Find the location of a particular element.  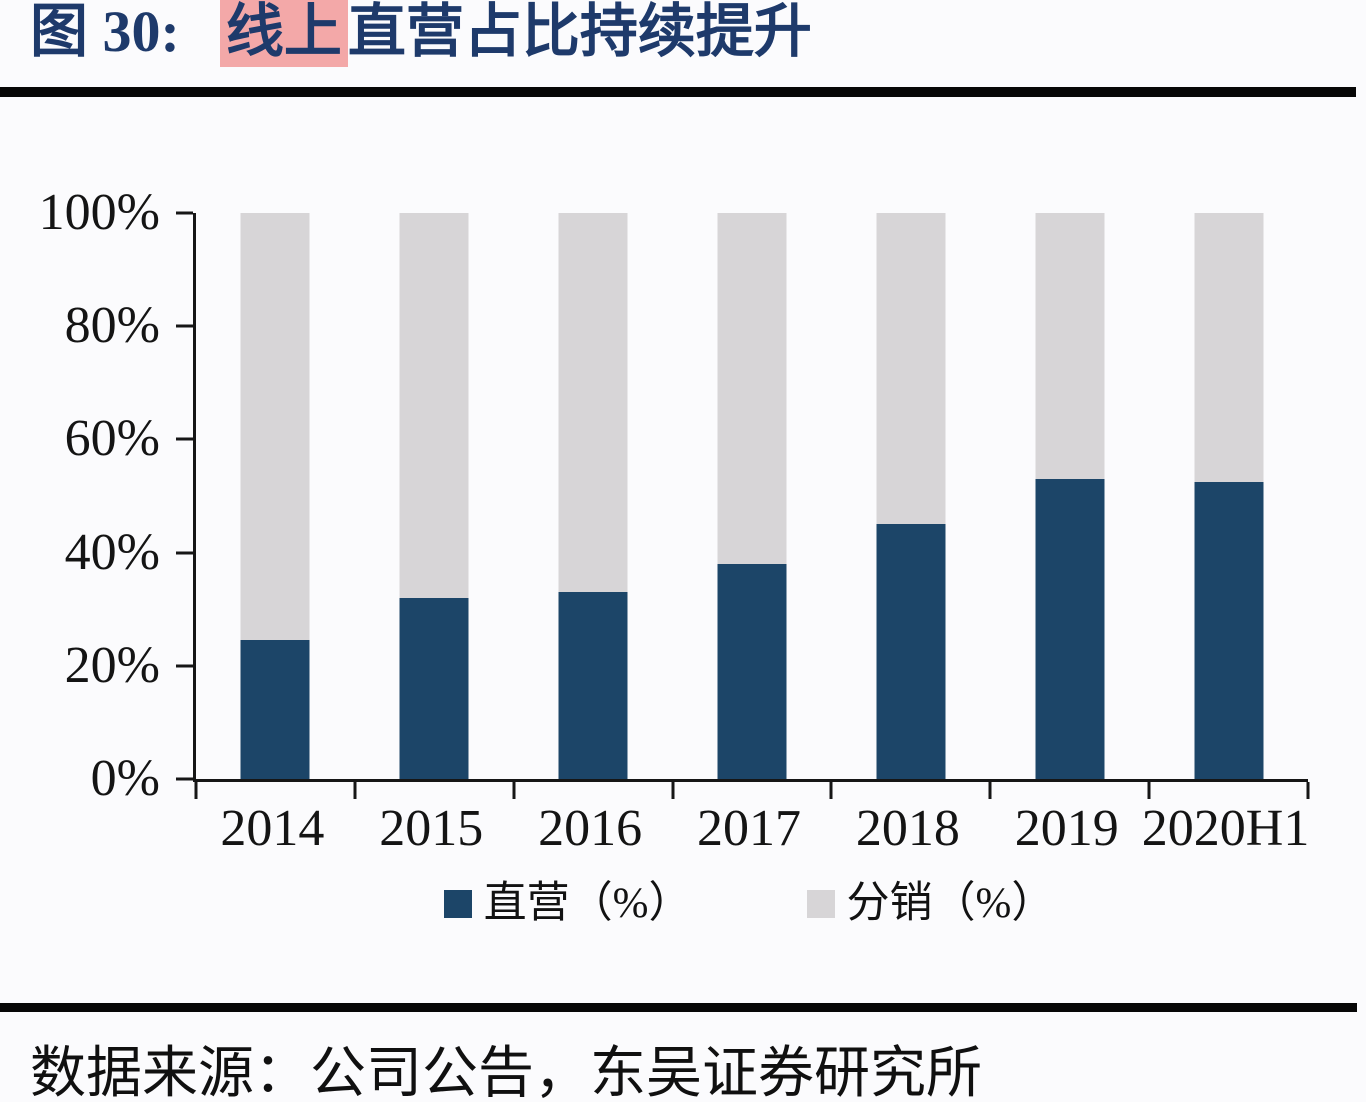

bar-segment-分销（%）-2017 is located at coordinates (752, 388).